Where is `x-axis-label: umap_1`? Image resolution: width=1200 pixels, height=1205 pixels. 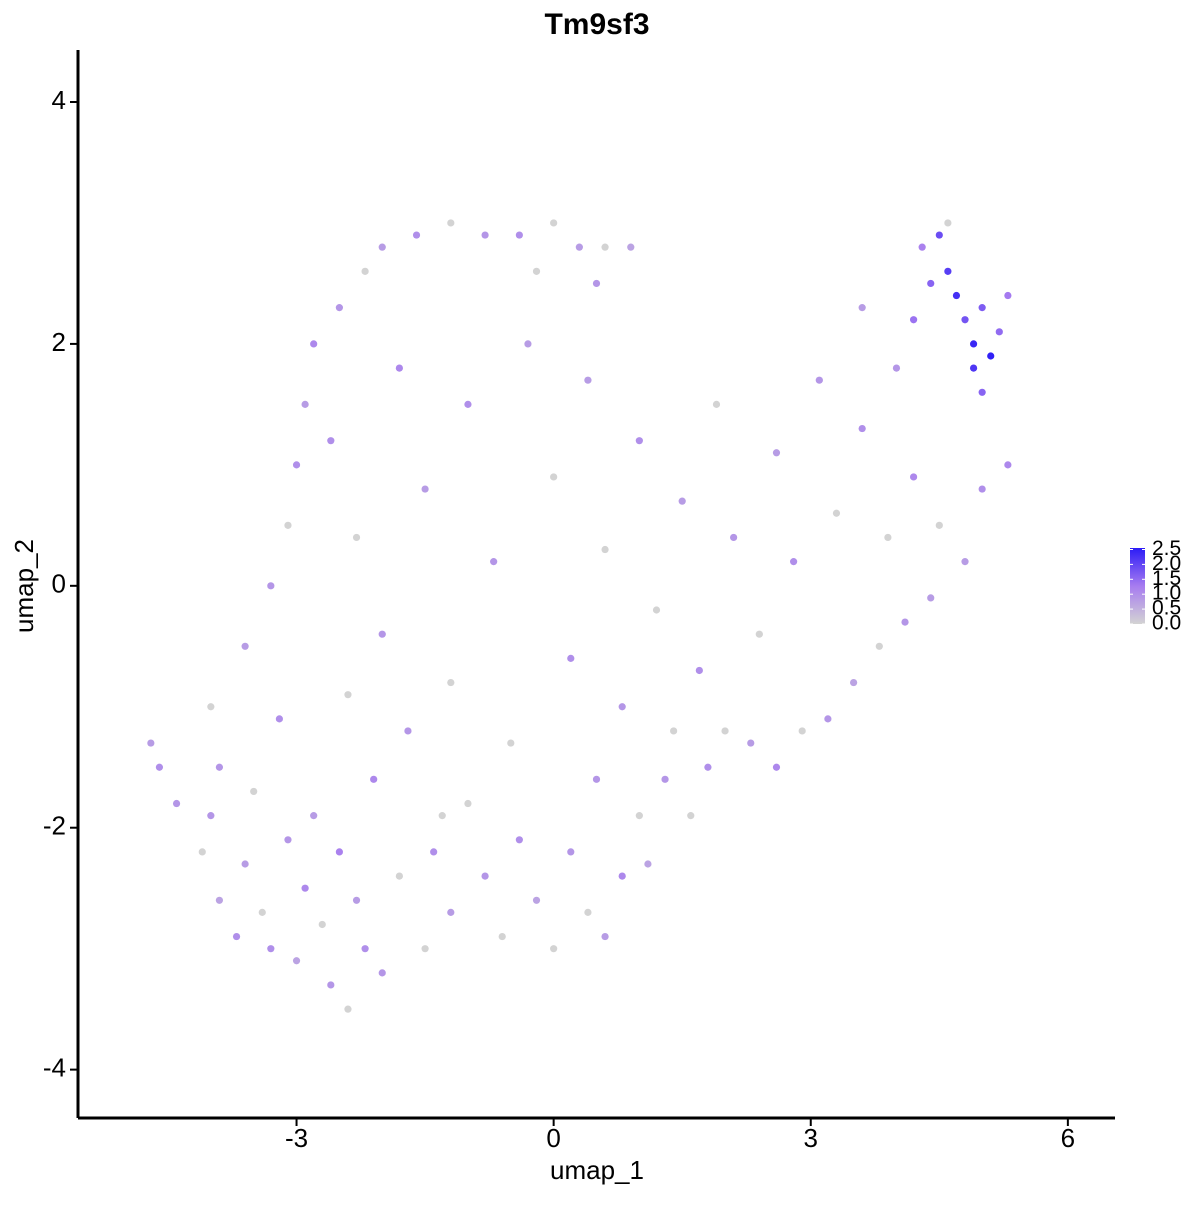
x-axis-label: umap_1 is located at coordinates (597, 1170).